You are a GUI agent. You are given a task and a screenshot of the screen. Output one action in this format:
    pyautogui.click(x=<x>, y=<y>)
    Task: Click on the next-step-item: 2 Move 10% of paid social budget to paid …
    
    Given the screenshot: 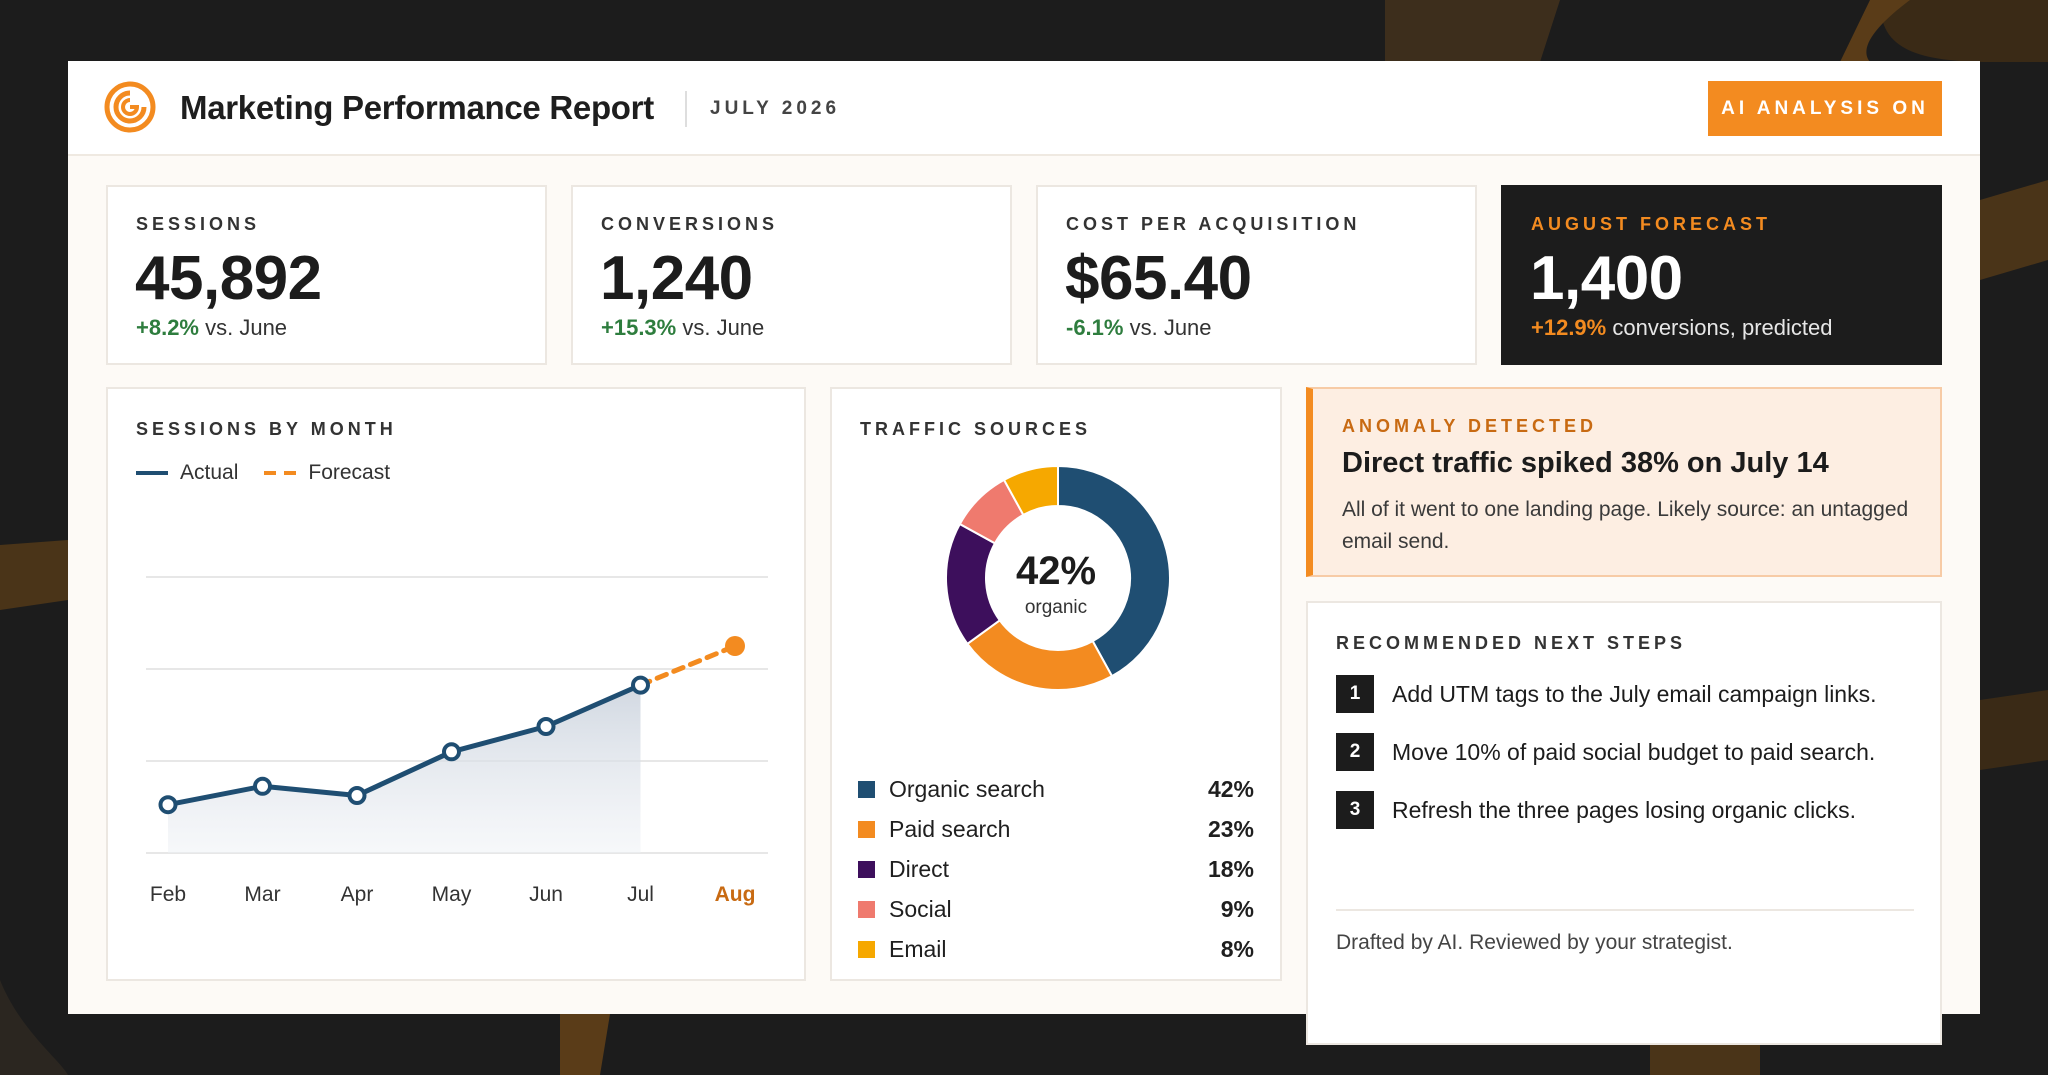 What is the action you would take?
    pyautogui.click(x=1605, y=752)
    